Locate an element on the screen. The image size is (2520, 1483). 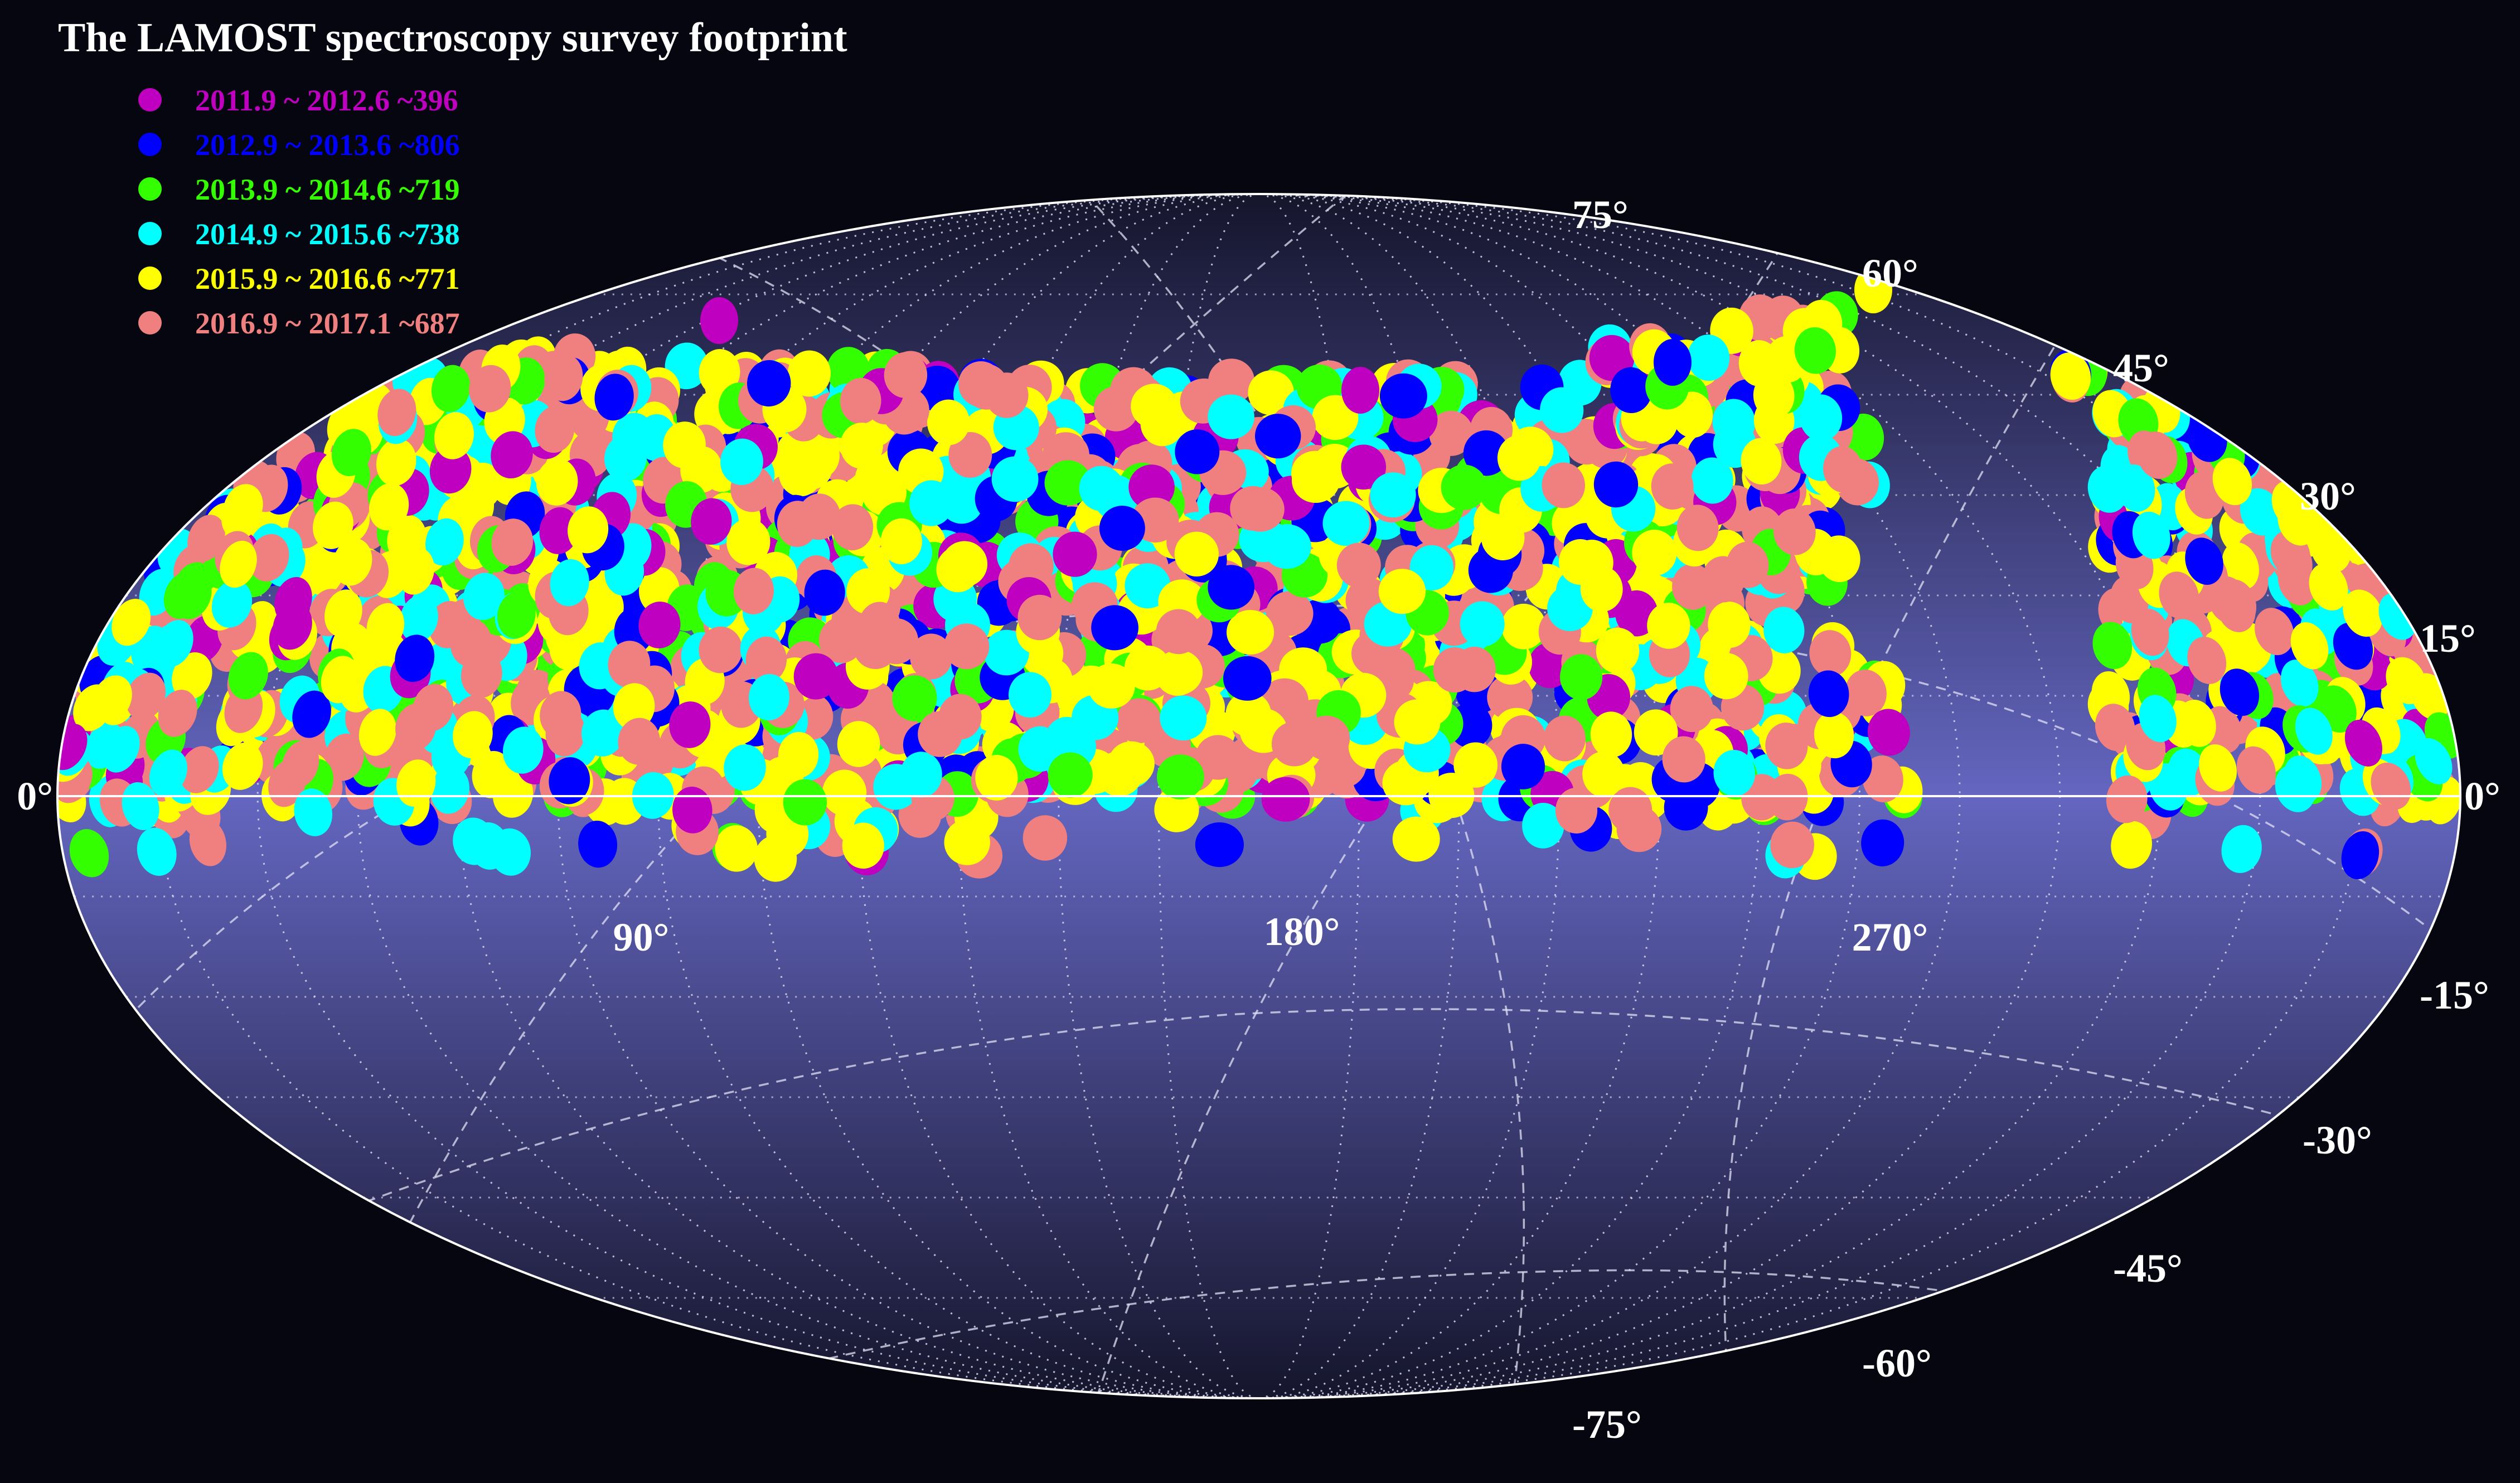
latitude-label: 75° is located at coordinates (1600, 214).